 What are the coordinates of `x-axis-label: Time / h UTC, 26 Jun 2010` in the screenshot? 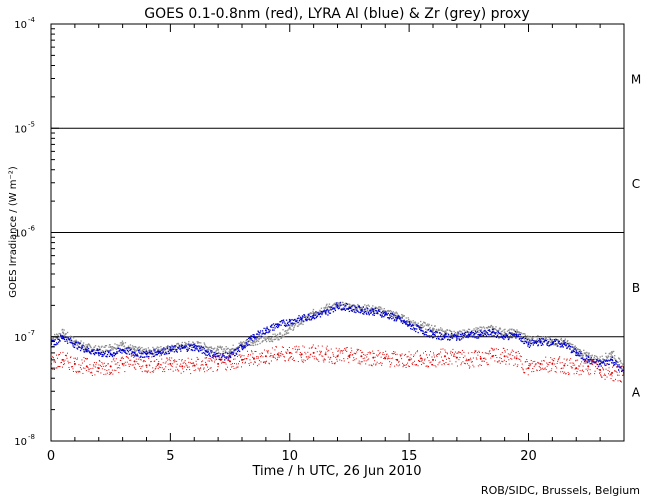 It's located at (336, 471).